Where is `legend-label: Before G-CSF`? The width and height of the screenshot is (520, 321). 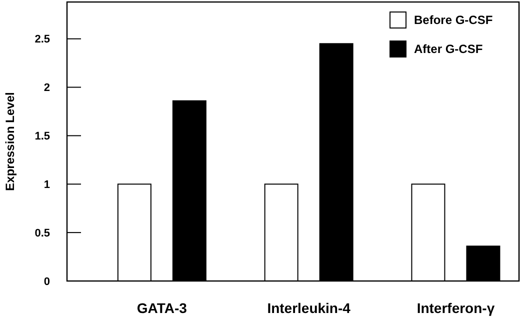 legend-label: Before G-CSF is located at coordinates (453, 20).